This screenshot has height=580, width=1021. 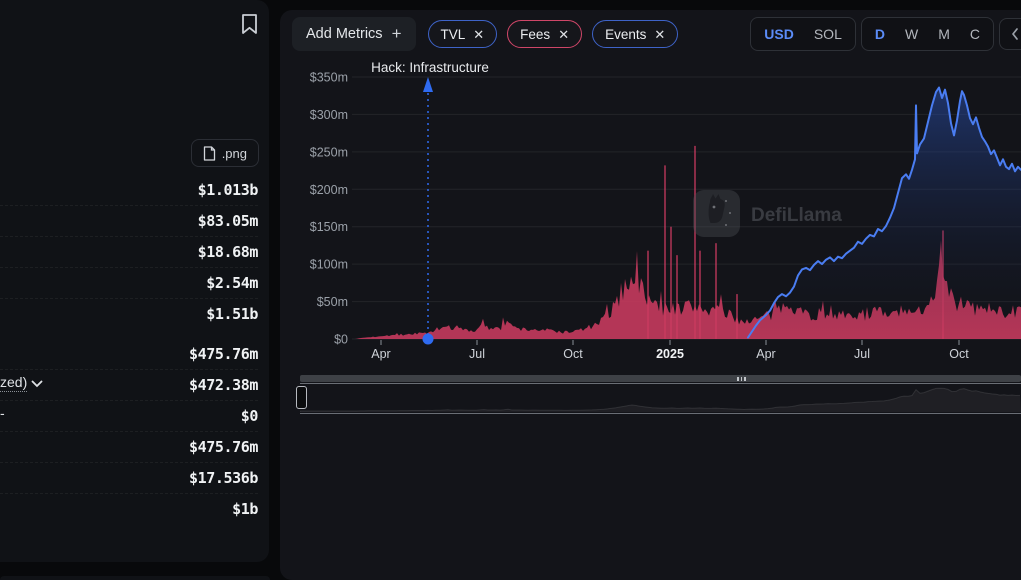 What do you see at coordinates (228, 221) in the screenshot?
I see `stat-value: $83.05m` at bounding box center [228, 221].